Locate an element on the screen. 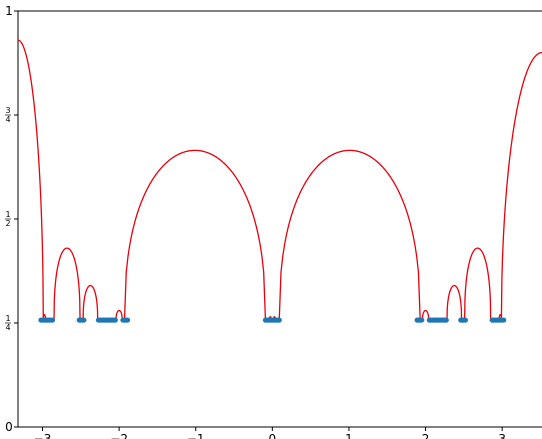 The image size is (542, 439). x-tick-label: 3 is located at coordinates (502, 435).